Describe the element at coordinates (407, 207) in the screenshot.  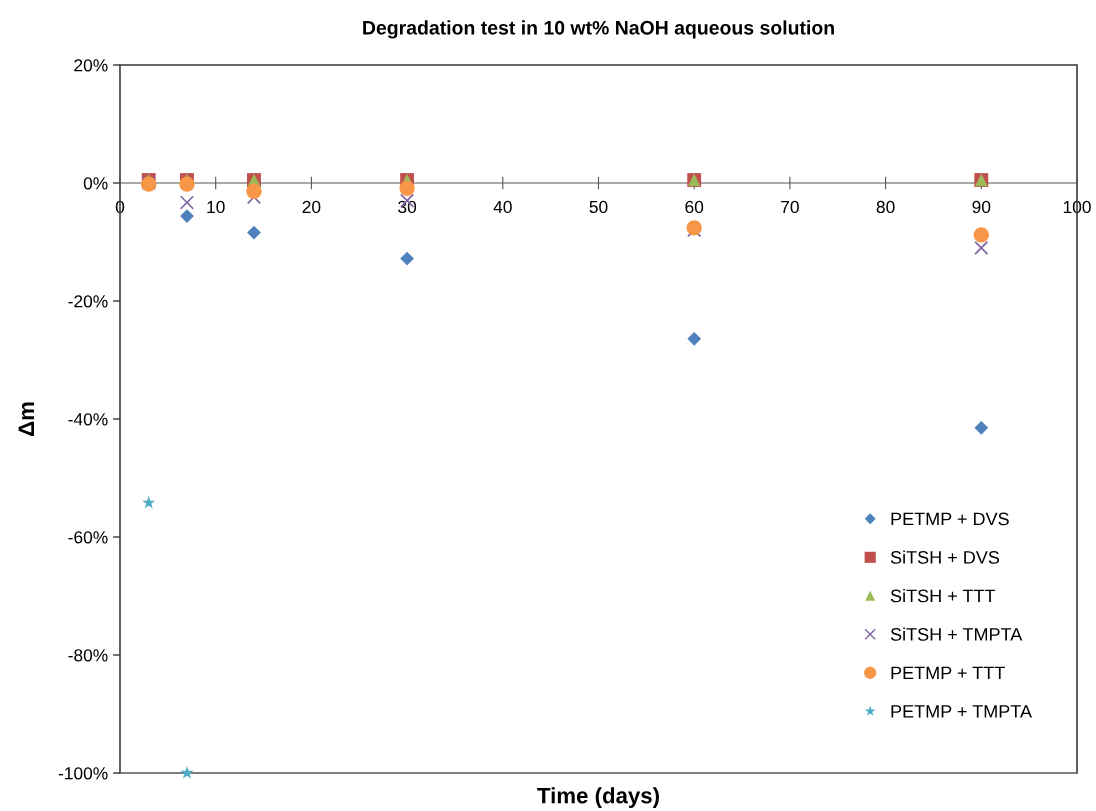
I see `x-tick-label: 30` at that location.